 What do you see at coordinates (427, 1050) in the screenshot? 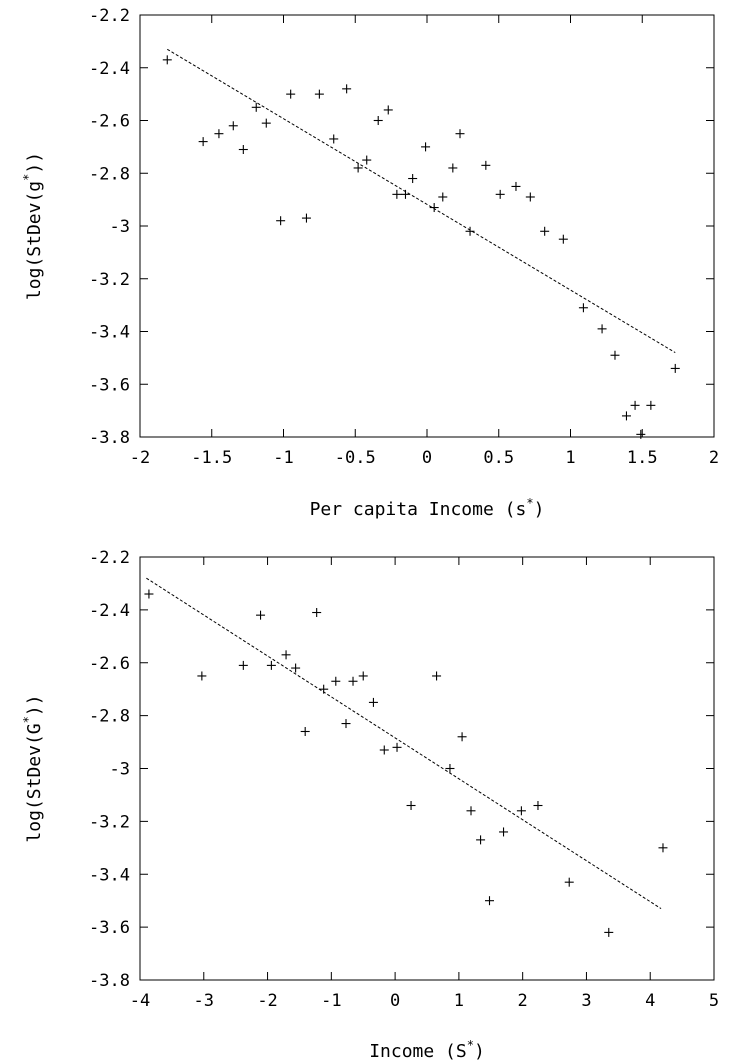
I see `x-axis-label: Income (S*)` at bounding box center [427, 1050].